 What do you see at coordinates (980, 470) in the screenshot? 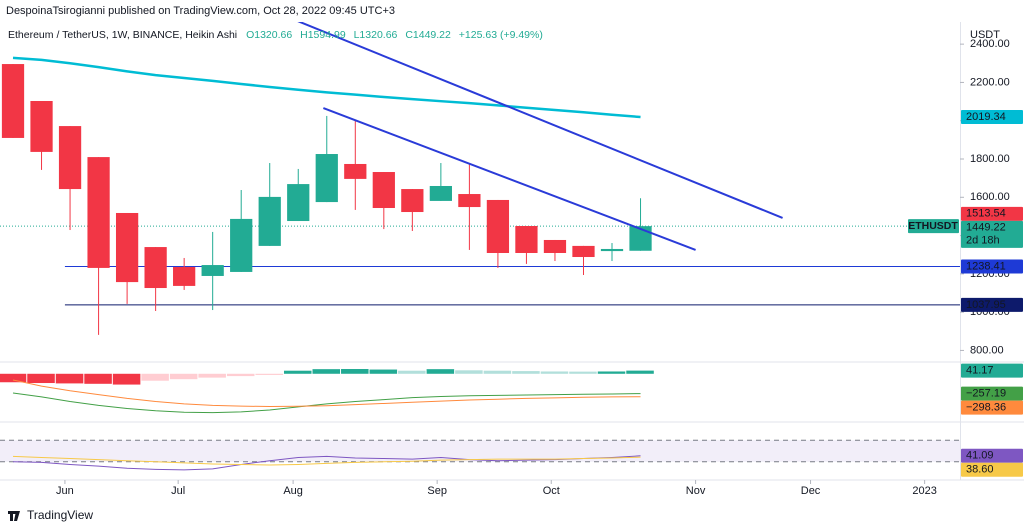
I see `price-tag: 38.60` at bounding box center [980, 470].